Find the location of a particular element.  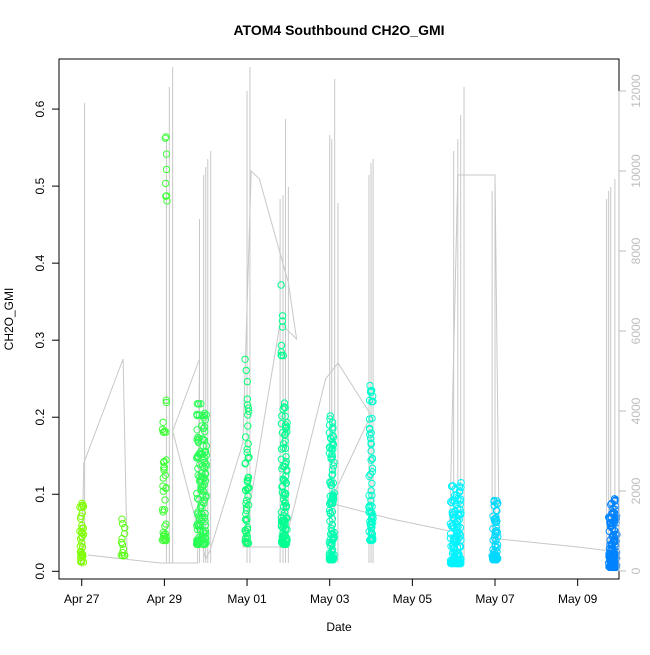

x-axis-label: Date is located at coordinates (339, 627).